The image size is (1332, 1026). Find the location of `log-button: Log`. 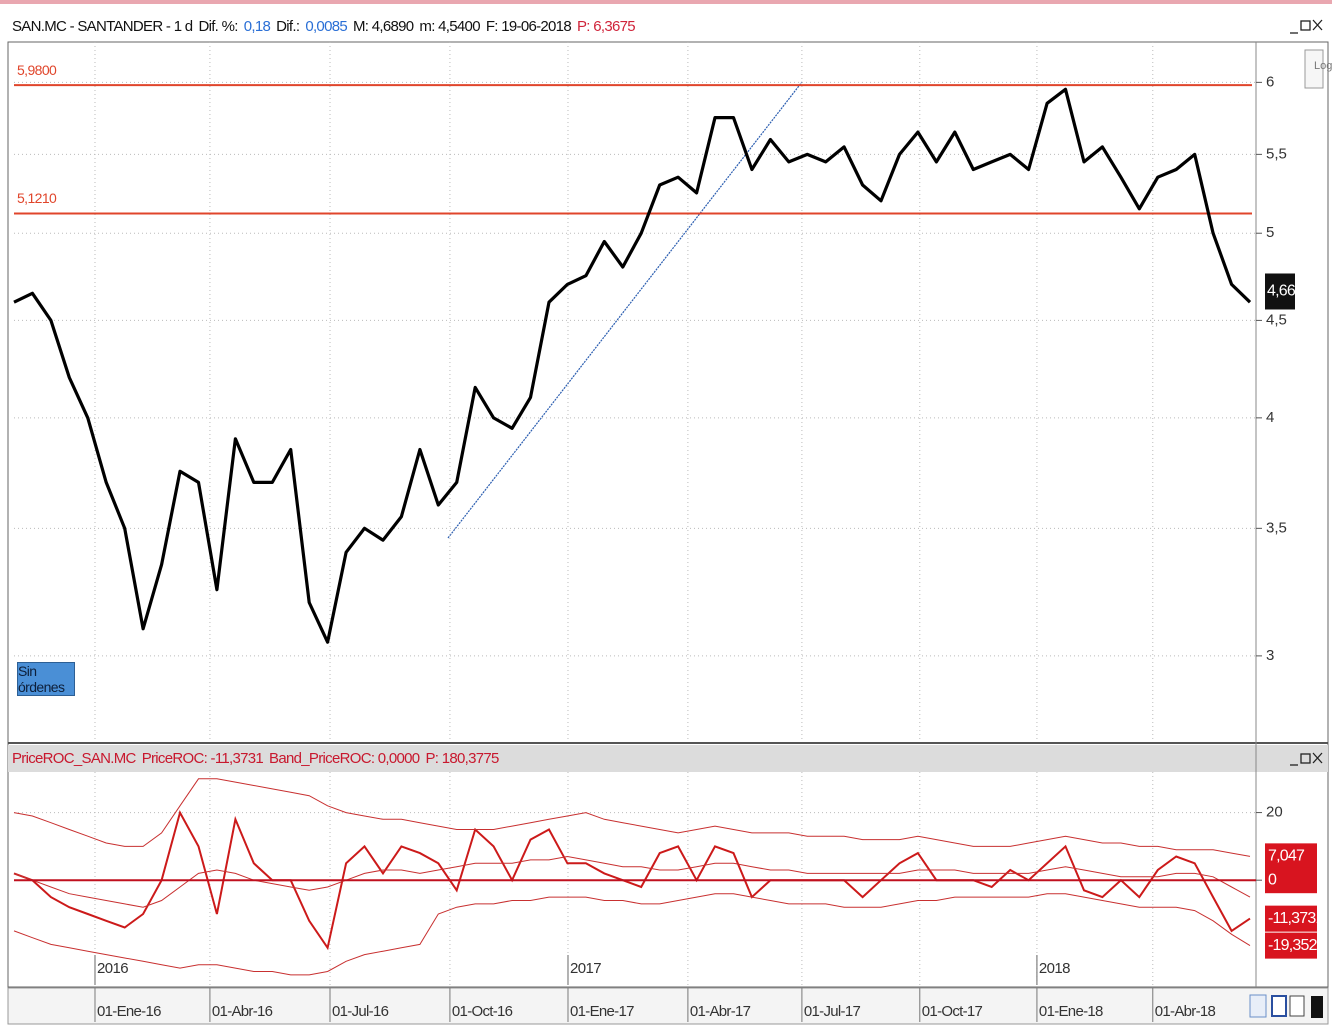

log-button: Log is located at coordinates (1323, 66).